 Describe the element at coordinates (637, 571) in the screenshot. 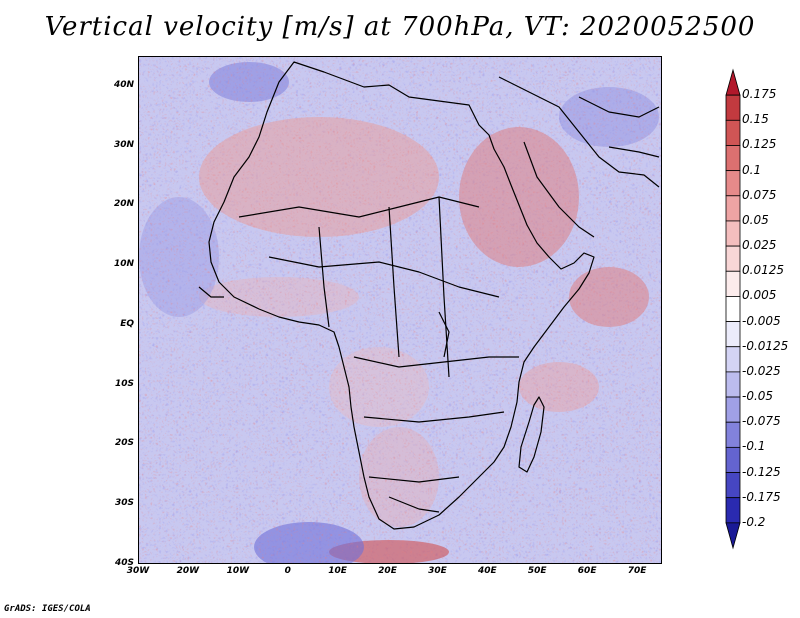

I see `lon-tick-label: 70E` at that location.